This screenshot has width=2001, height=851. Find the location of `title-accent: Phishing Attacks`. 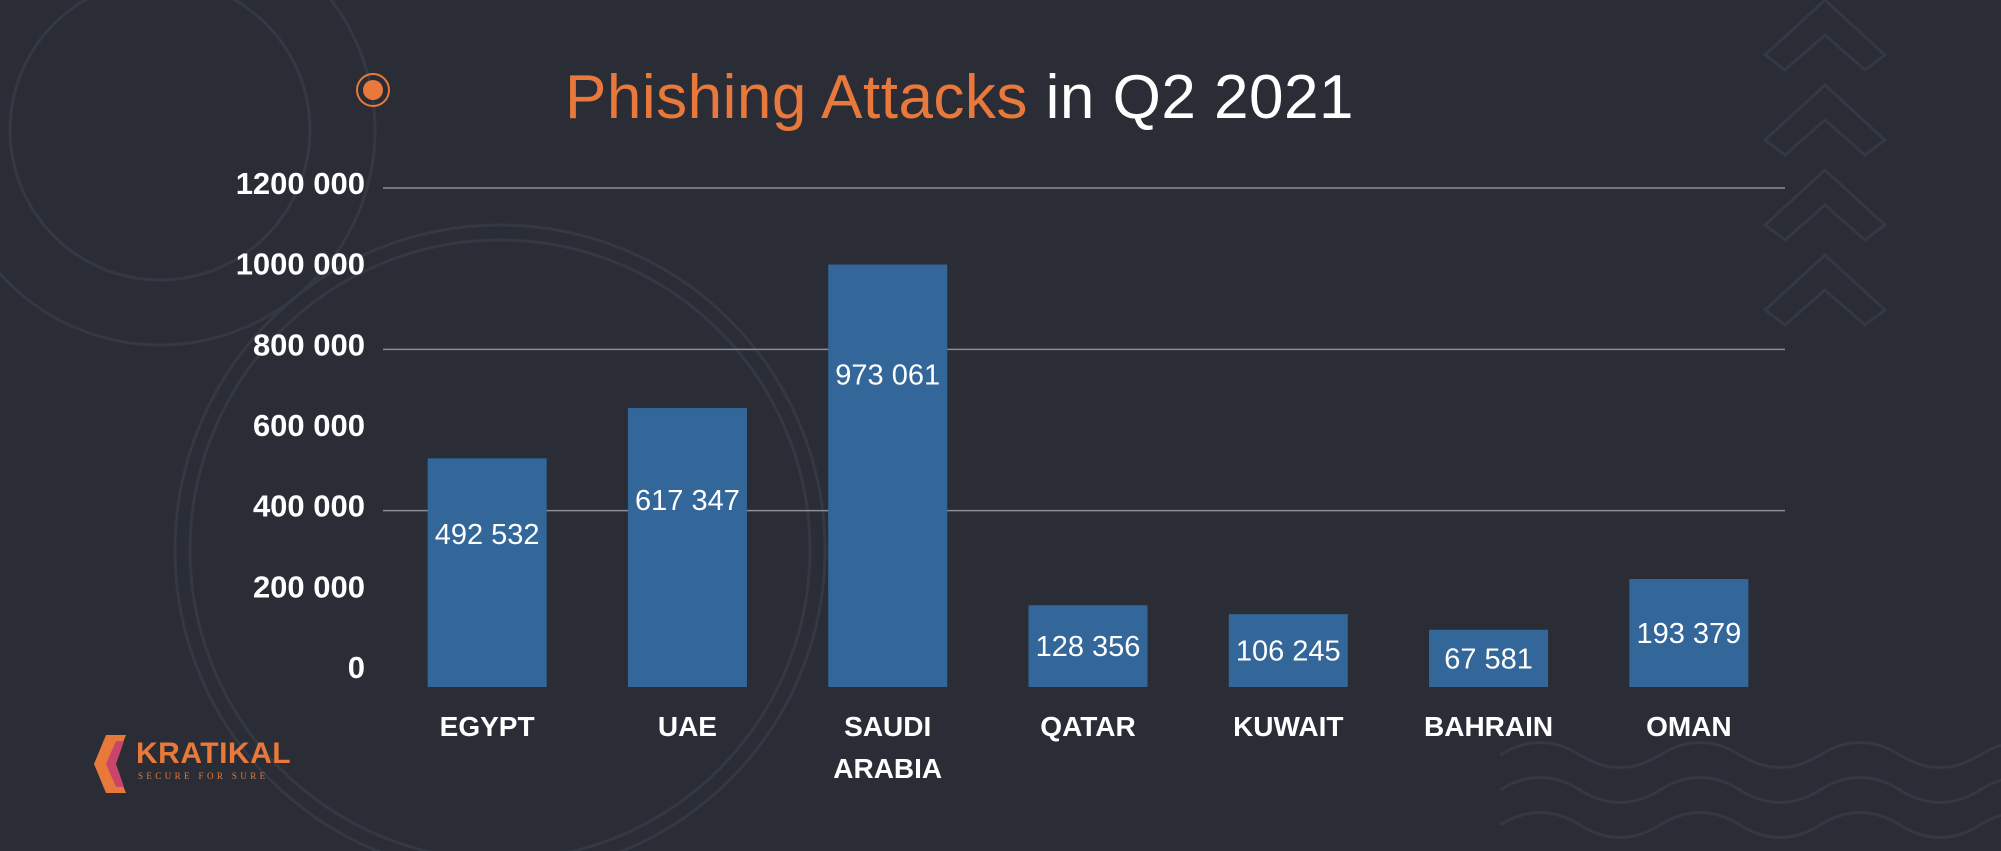

title-accent: Phishing Attacks is located at coordinates (796, 97).